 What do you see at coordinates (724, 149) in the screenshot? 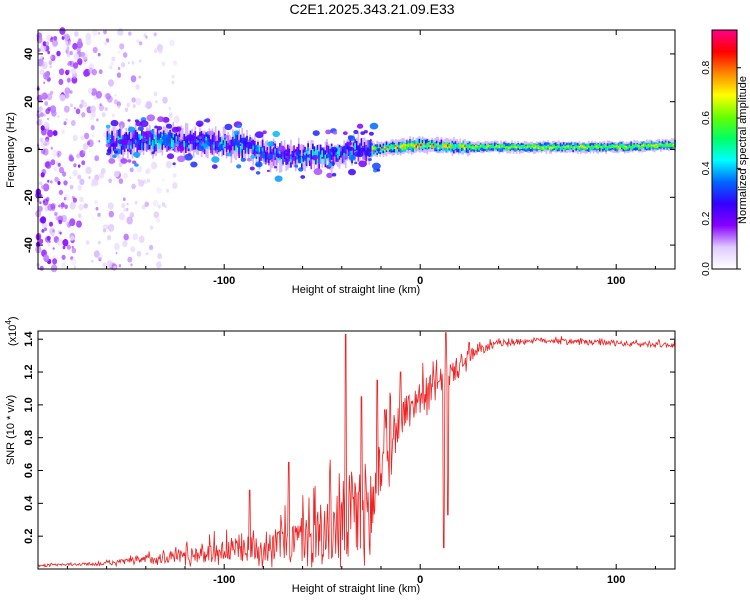
I see `colorbar-frame` at bounding box center [724, 149].